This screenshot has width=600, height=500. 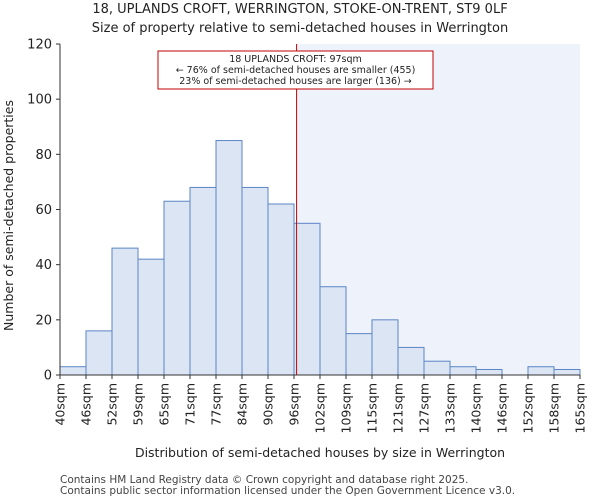 I want to click on x-tick-label: 109sqm, so click(x=346, y=408).